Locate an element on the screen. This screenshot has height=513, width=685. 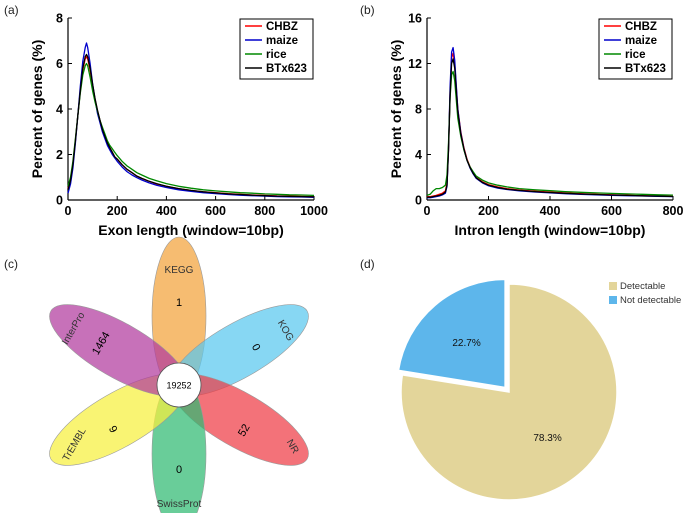
x-tick-label: 1000 is located at coordinates (314, 211).